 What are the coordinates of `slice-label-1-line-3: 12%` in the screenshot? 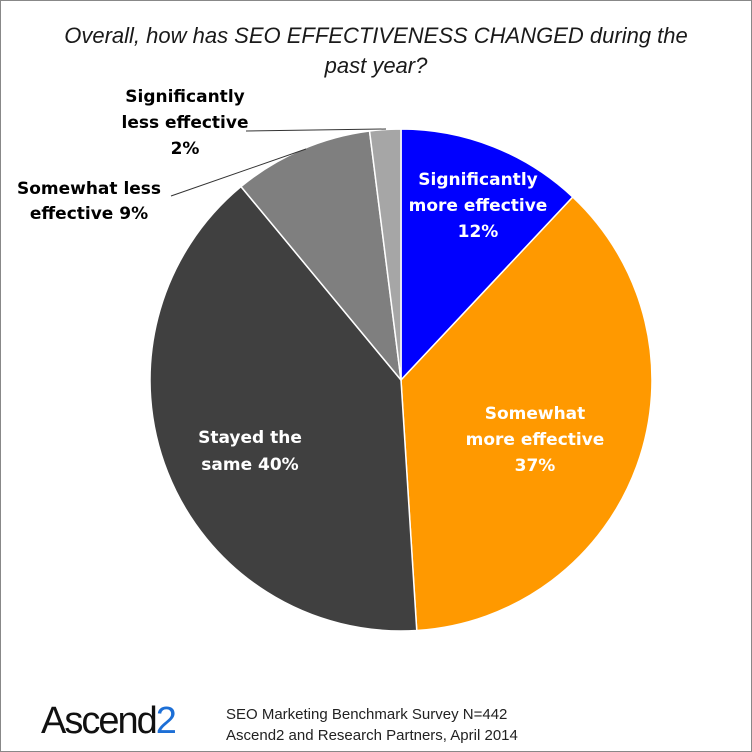 It's located at (478, 232).